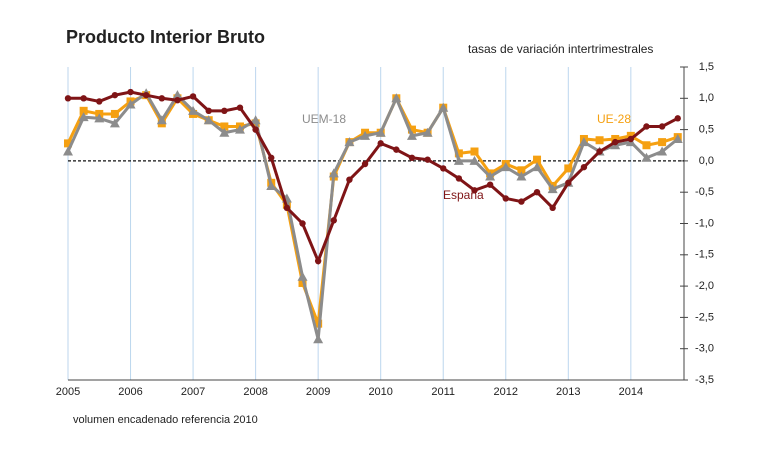 This screenshot has width=770, height=458. What do you see at coordinates (506, 392) in the screenshot?
I see `x-tick-label: 2012` at bounding box center [506, 392].